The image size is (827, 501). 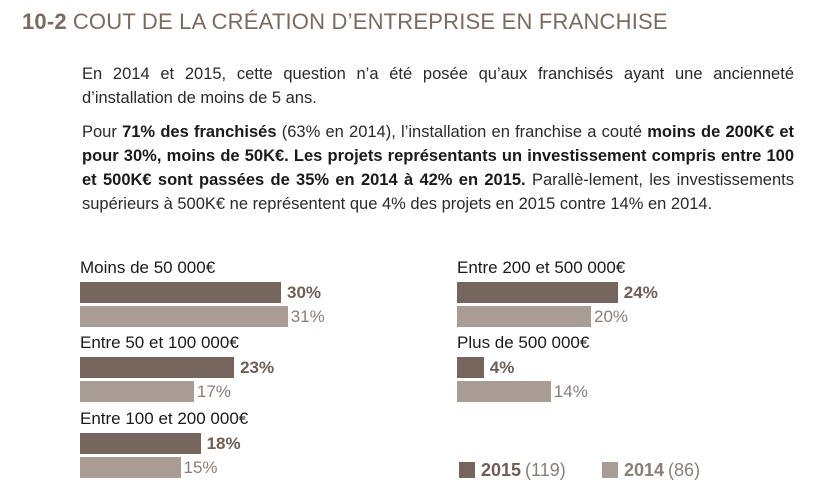 I want to click on category-group: Entre 200 et 500 000€ 24% 20%, so click(x=607, y=293).